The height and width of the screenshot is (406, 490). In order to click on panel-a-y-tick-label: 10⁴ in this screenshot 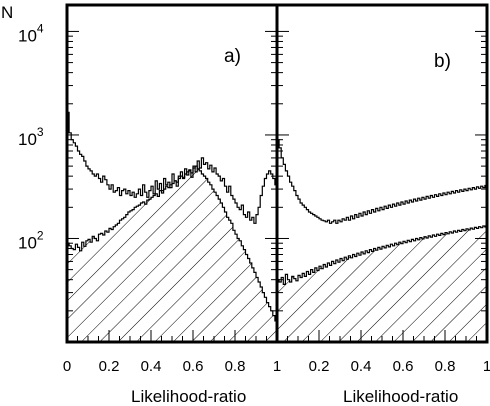, I will do `click(31, 33)`.